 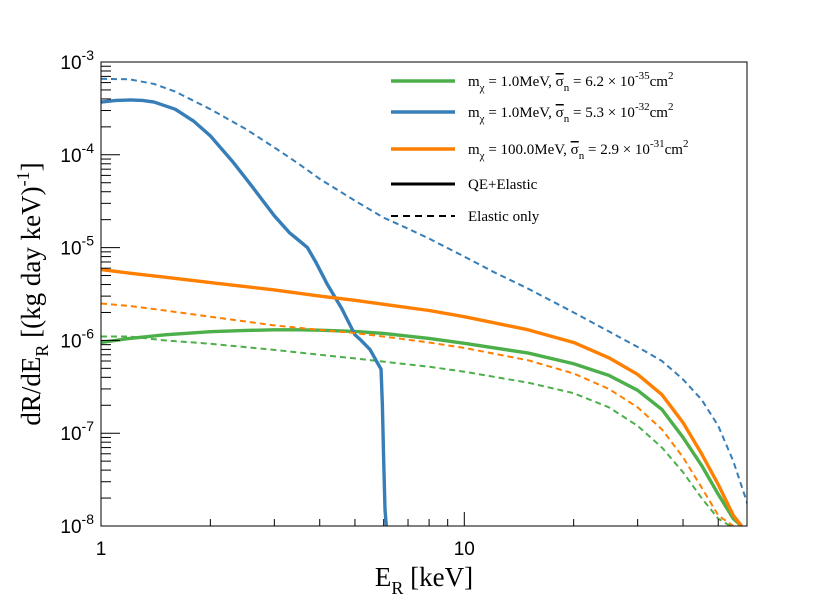 What do you see at coordinates (503, 185) in the screenshot?
I see `legend-label-4: QE+Elastic` at bounding box center [503, 185].